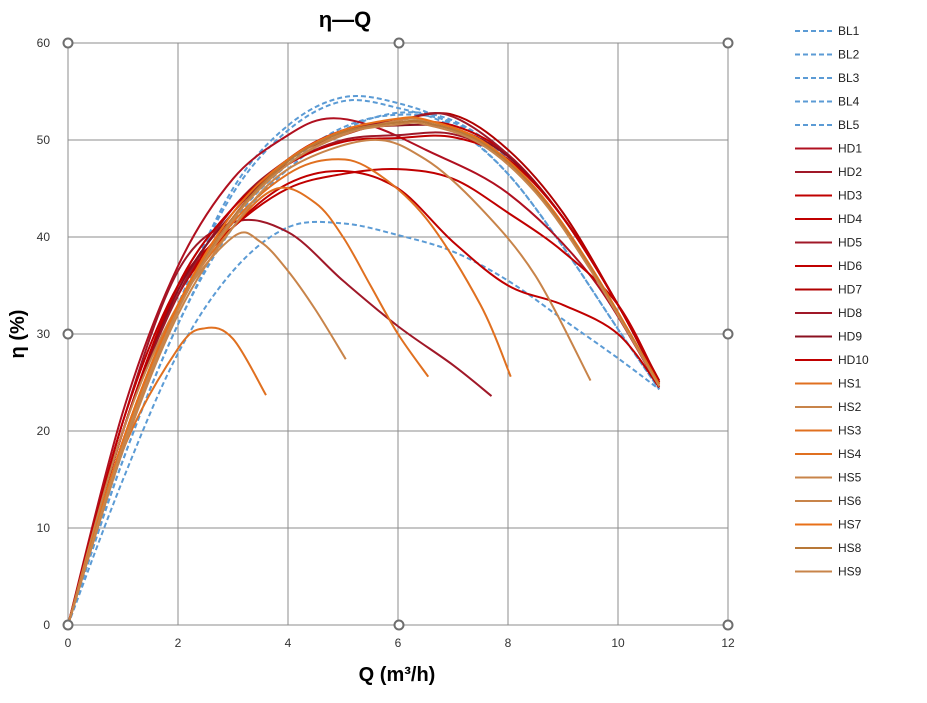  What do you see at coordinates (849, 55) in the screenshot?
I see `legend-label: BL2` at bounding box center [849, 55].